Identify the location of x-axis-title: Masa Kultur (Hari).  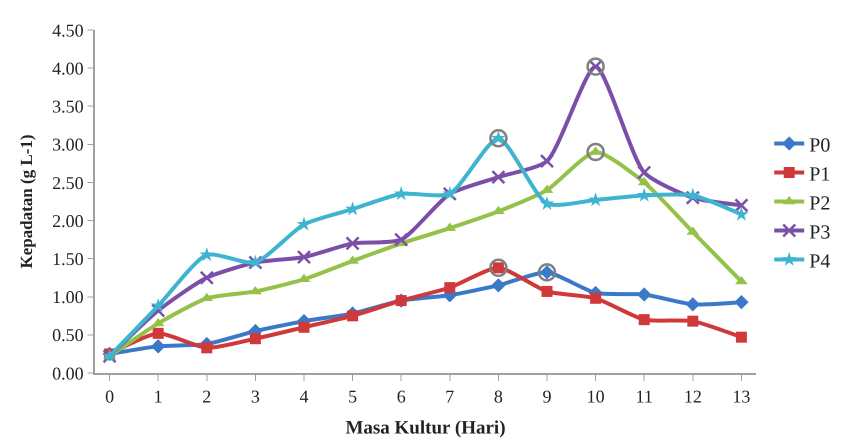
(425, 428).